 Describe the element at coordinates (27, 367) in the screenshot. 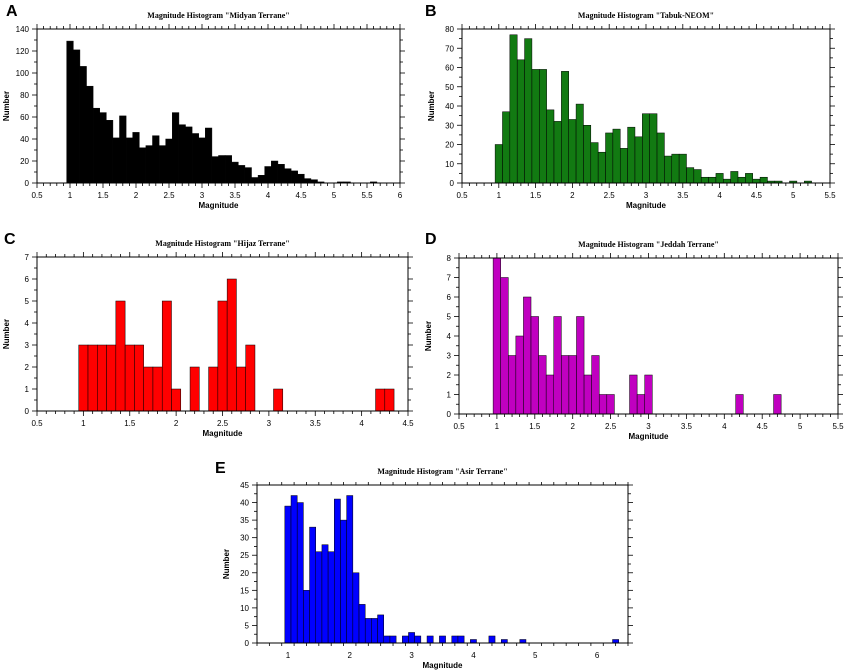

I see `y-tick-label: 2` at that location.